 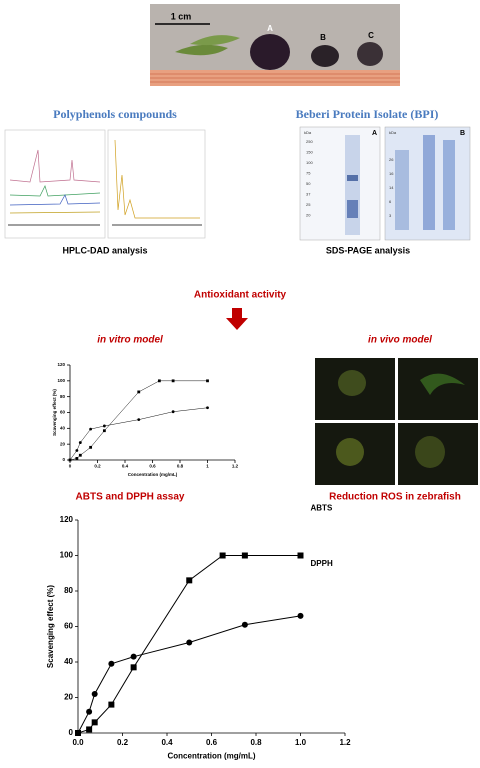 What do you see at coordinates (308, 204) in the screenshot?
I see `gel-marker: 25` at bounding box center [308, 204].